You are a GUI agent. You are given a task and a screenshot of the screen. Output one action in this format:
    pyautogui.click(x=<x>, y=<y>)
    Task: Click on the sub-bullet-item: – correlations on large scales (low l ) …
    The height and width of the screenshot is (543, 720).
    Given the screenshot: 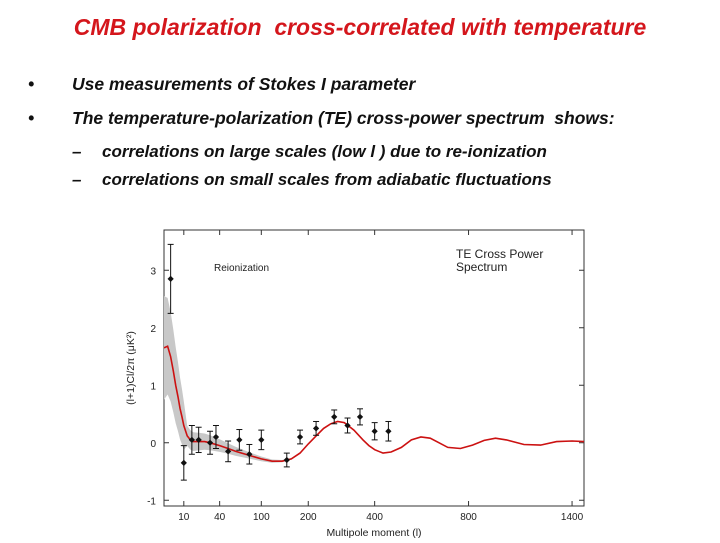 What is the action you would take?
    pyautogui.click(x=368, y=156)
    